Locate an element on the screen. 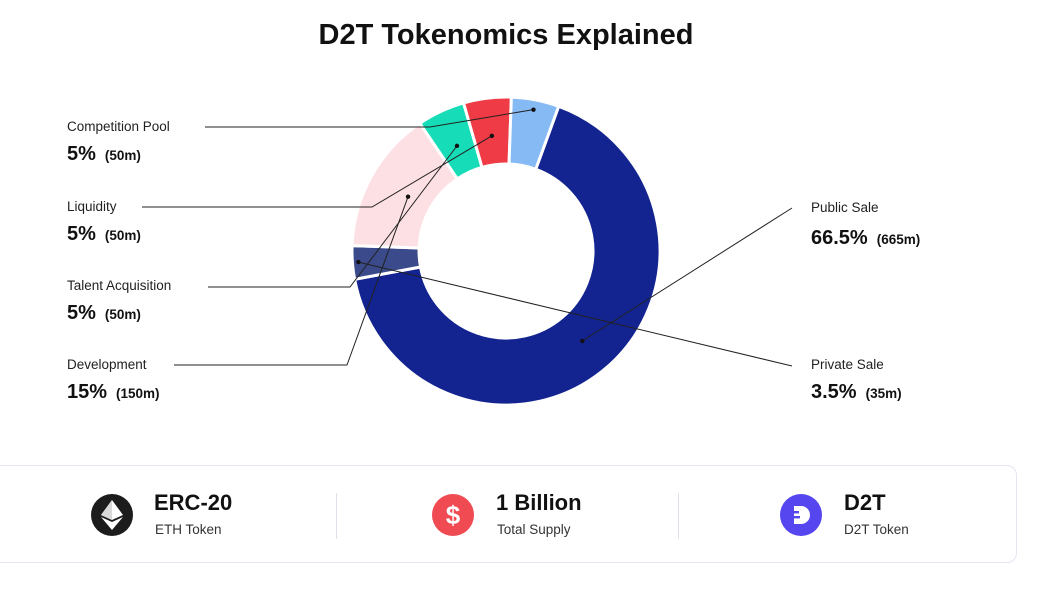 Image resolution: width=1046 pixels, height=591 pixels. leader-line-public-sale is located at coordinates (687, 274).